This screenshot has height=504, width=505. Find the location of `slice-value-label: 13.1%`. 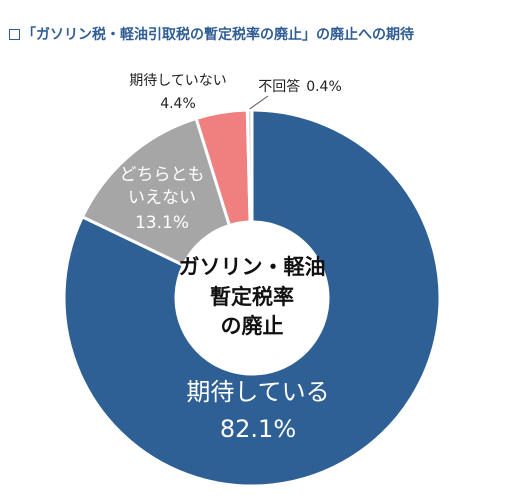

slice-value-label: 13.1% is located at coordinates (162, 223).